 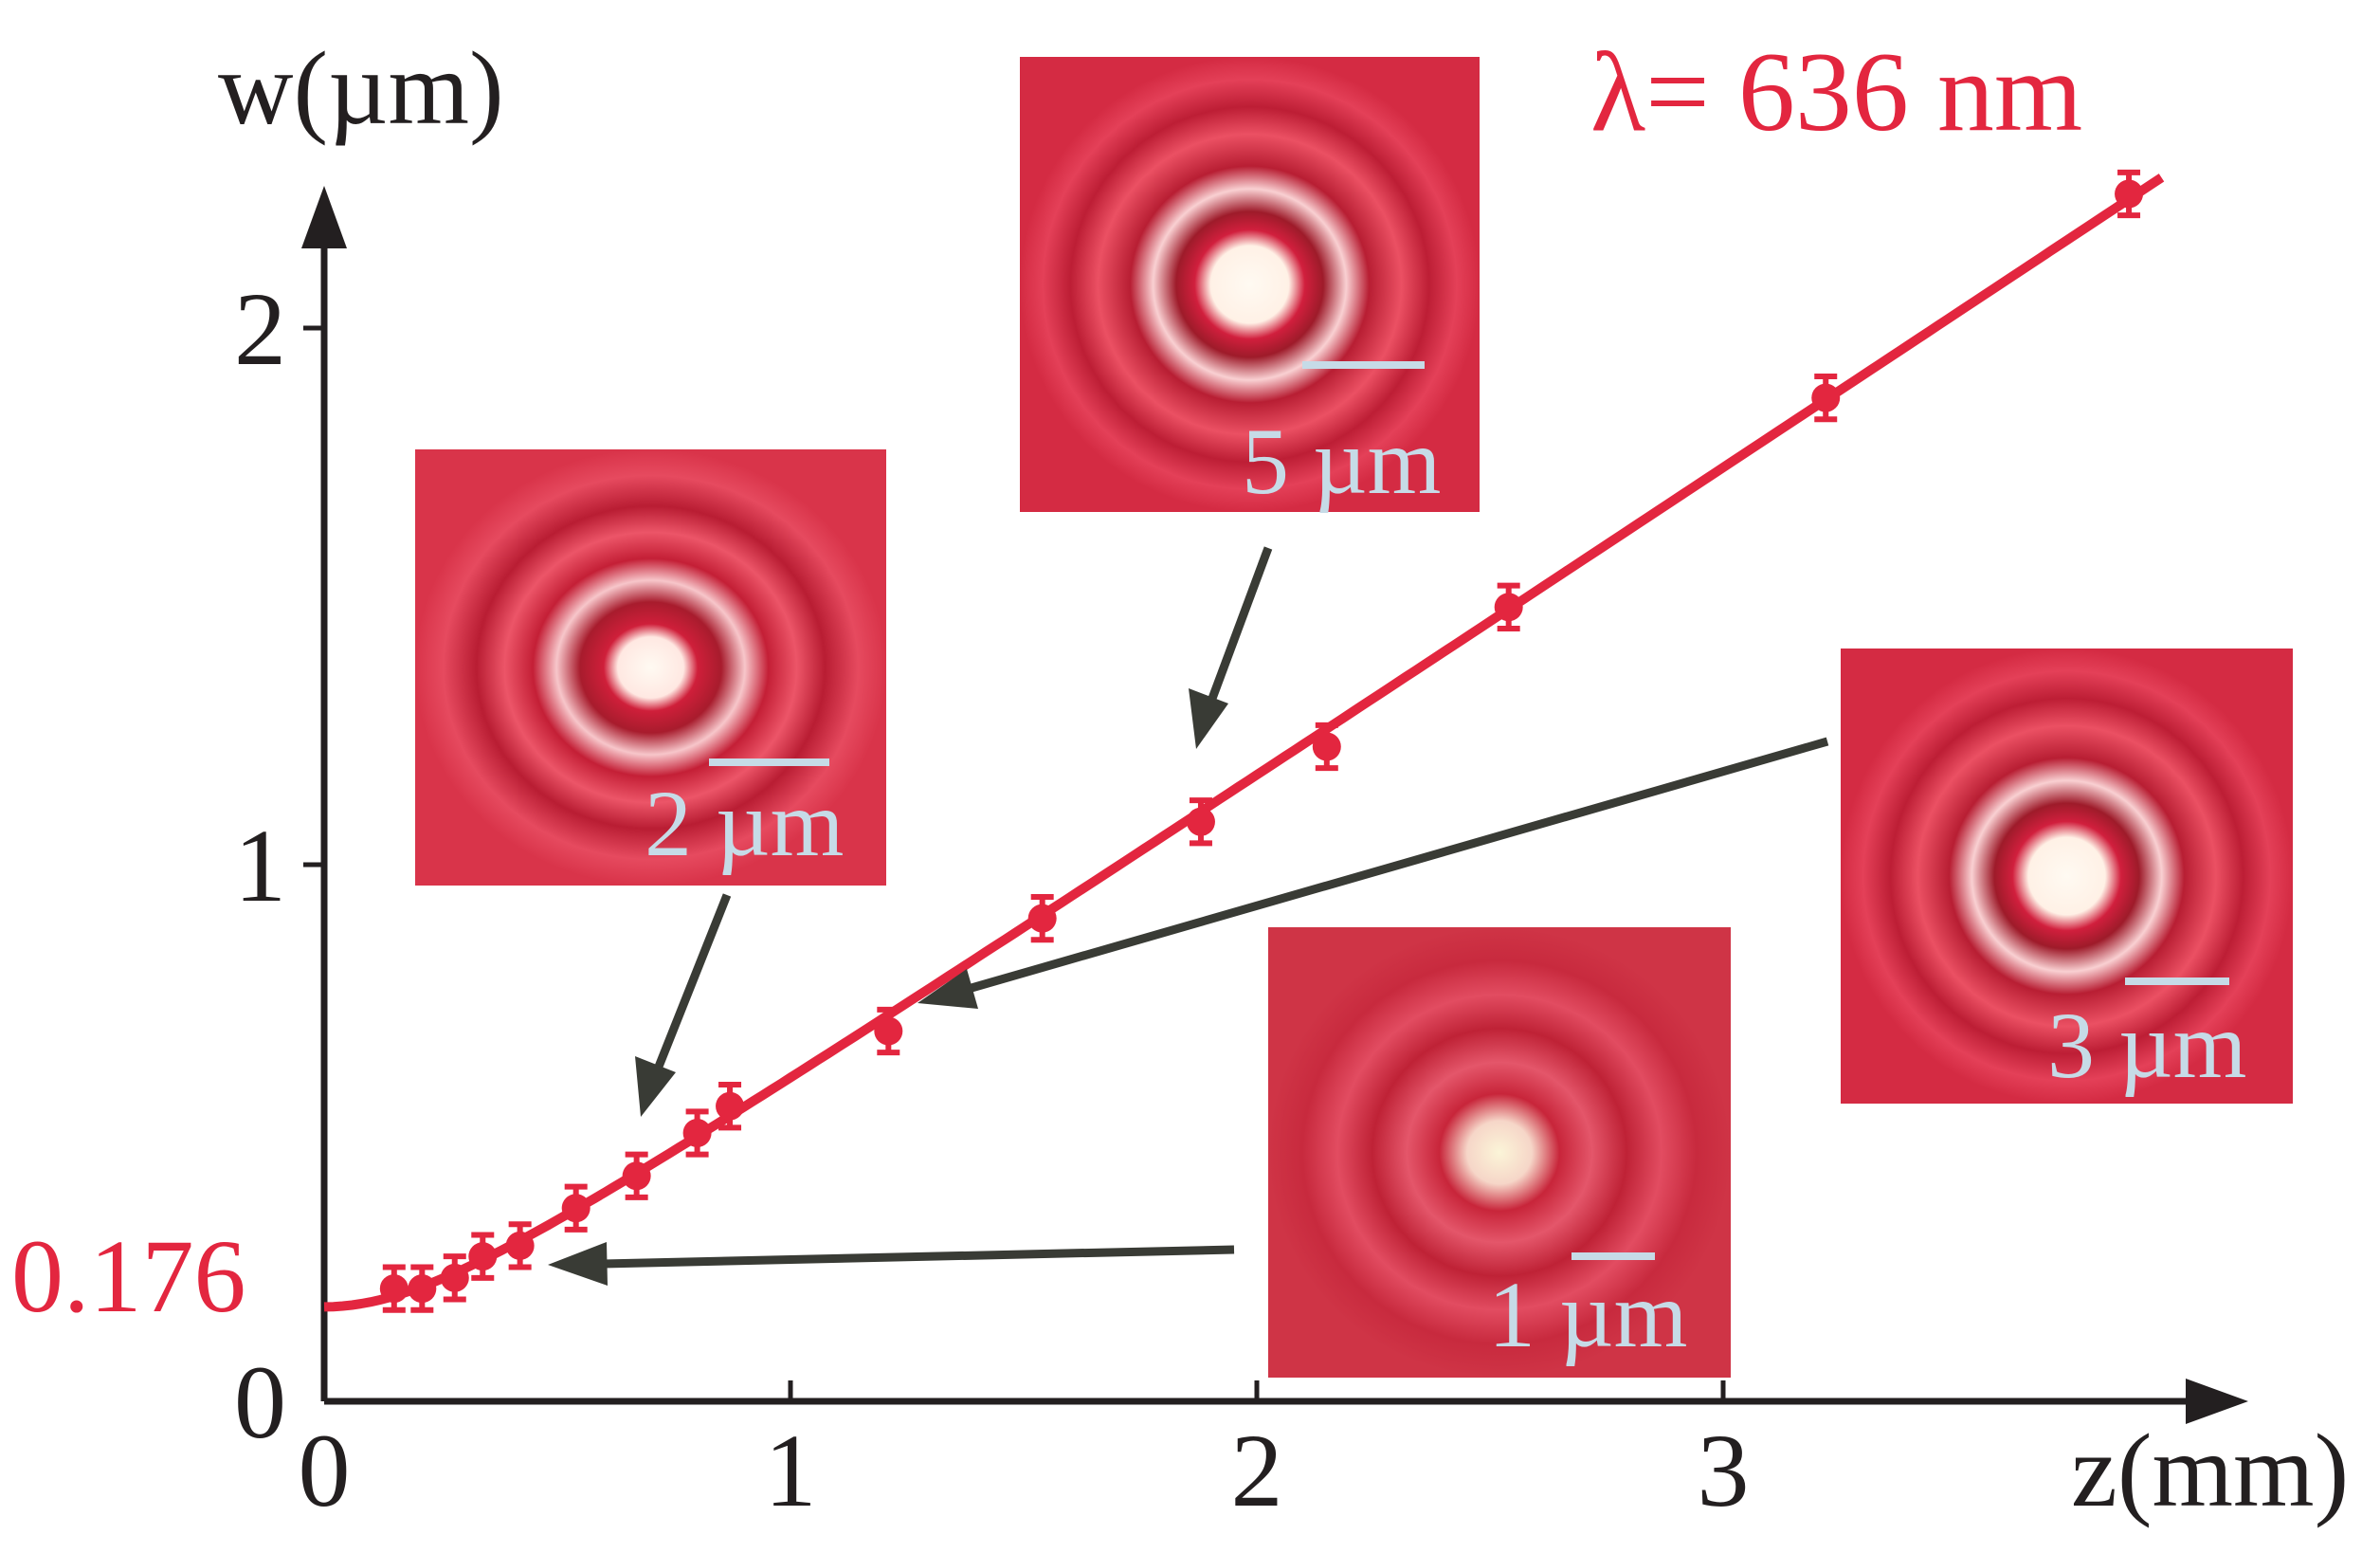 I want to click on inset-3um-scale-label: 3 µm, so click(x=2146, y=1045).